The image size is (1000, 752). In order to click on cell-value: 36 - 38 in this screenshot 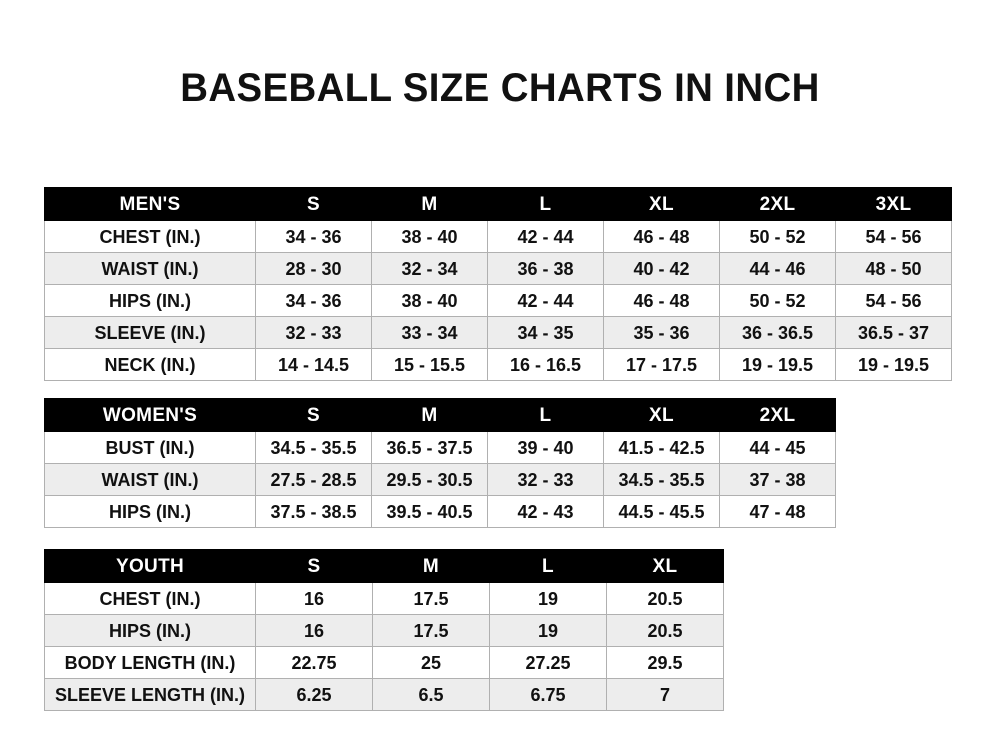, I will do `click(545, 268)`.